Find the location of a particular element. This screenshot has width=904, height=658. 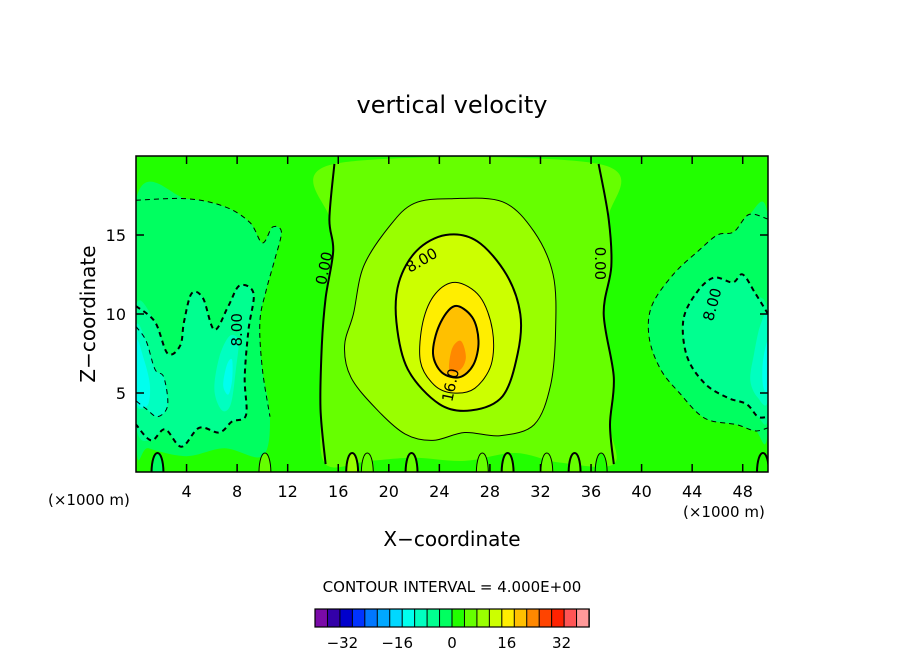

x-tick-label-16: 16 is located at coordinates (338, 491).